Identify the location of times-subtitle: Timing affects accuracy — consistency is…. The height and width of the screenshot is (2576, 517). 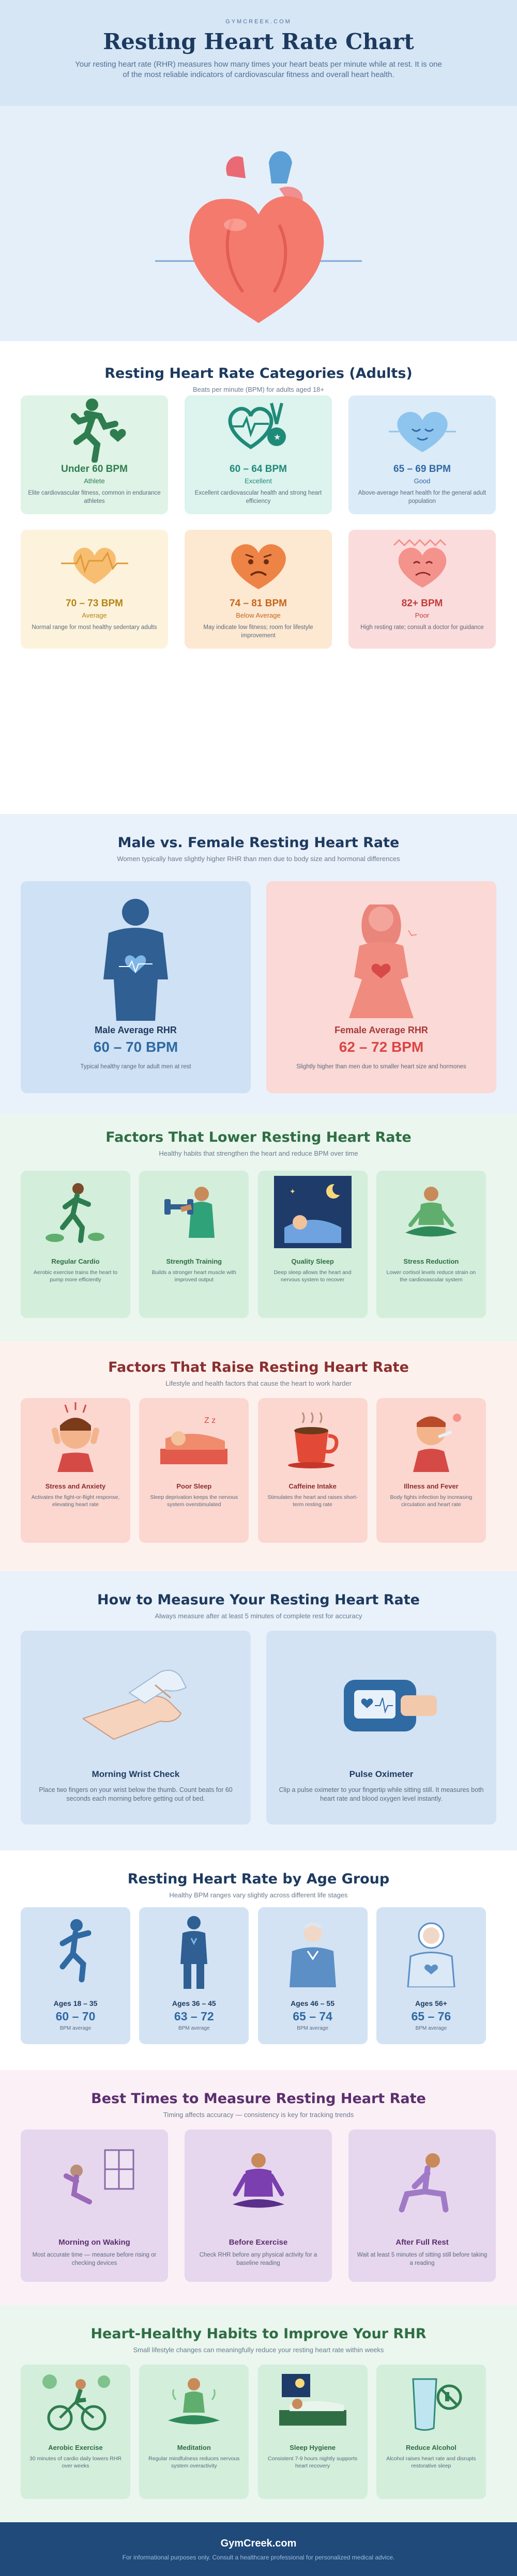
(258, 2115).